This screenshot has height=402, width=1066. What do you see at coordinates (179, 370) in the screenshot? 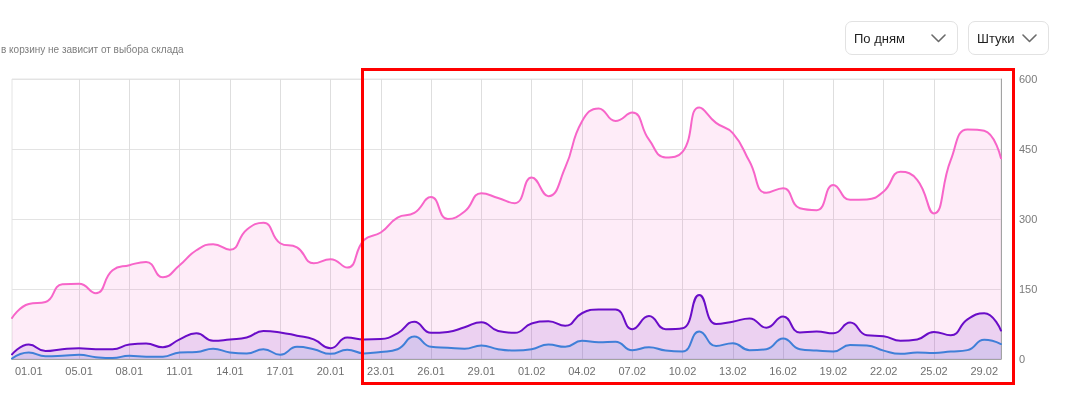
I see `x-tick-label: 11.01` at bounding box center [179, 370].